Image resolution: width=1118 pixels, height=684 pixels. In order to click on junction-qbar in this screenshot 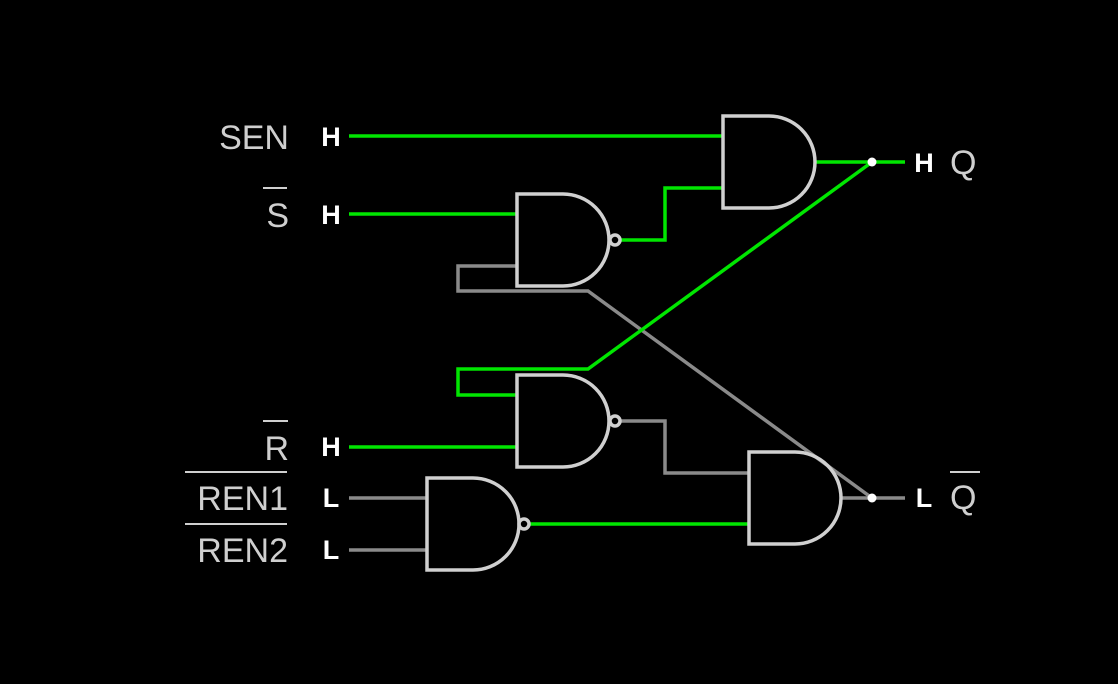, I will do `click(872, 498)`.